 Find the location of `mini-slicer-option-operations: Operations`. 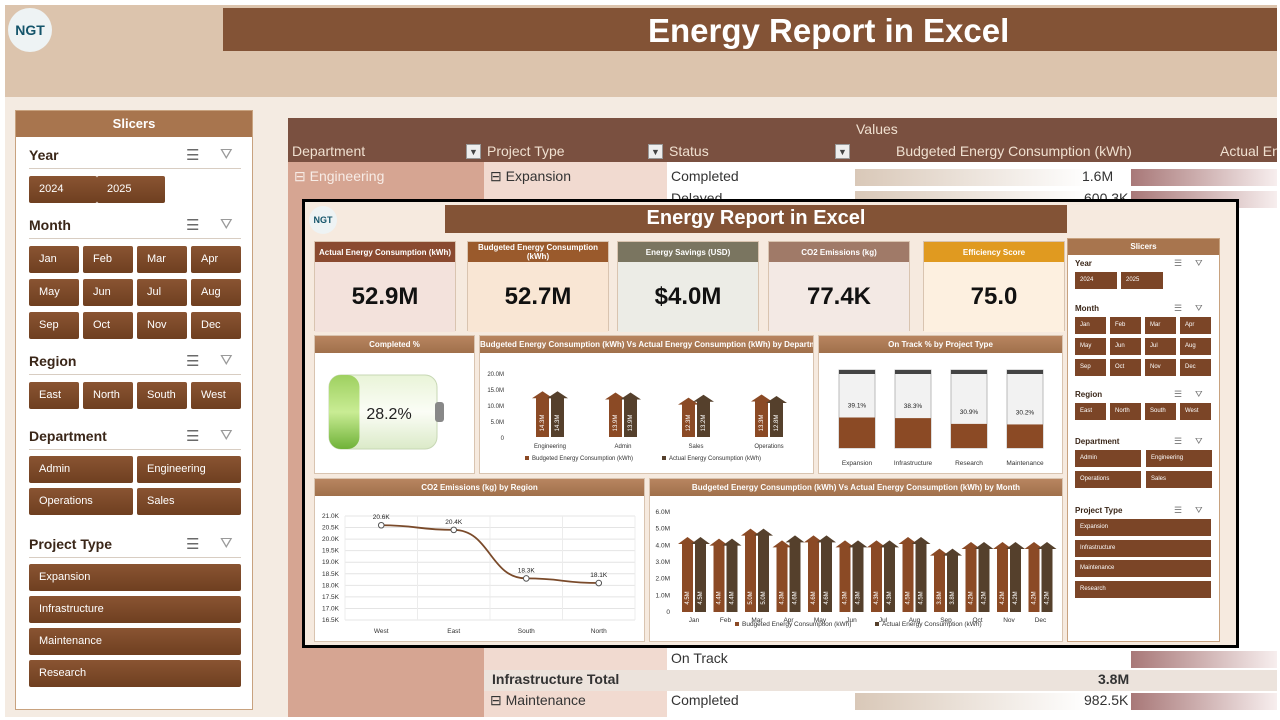

mini-slicer-option-operations: Operations is located at coordinates (1108, 479).